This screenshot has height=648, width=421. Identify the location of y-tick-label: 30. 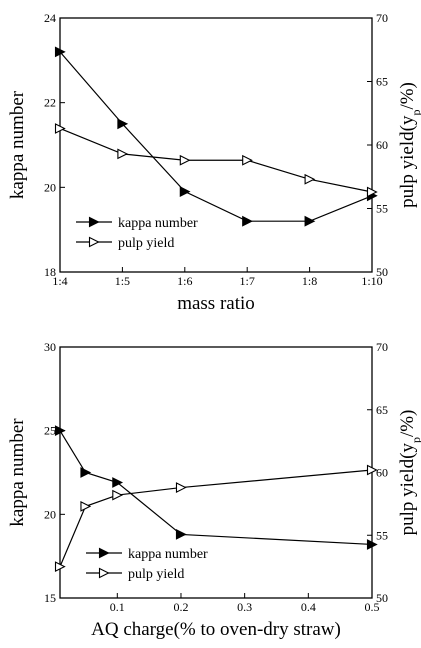
(50, 347).